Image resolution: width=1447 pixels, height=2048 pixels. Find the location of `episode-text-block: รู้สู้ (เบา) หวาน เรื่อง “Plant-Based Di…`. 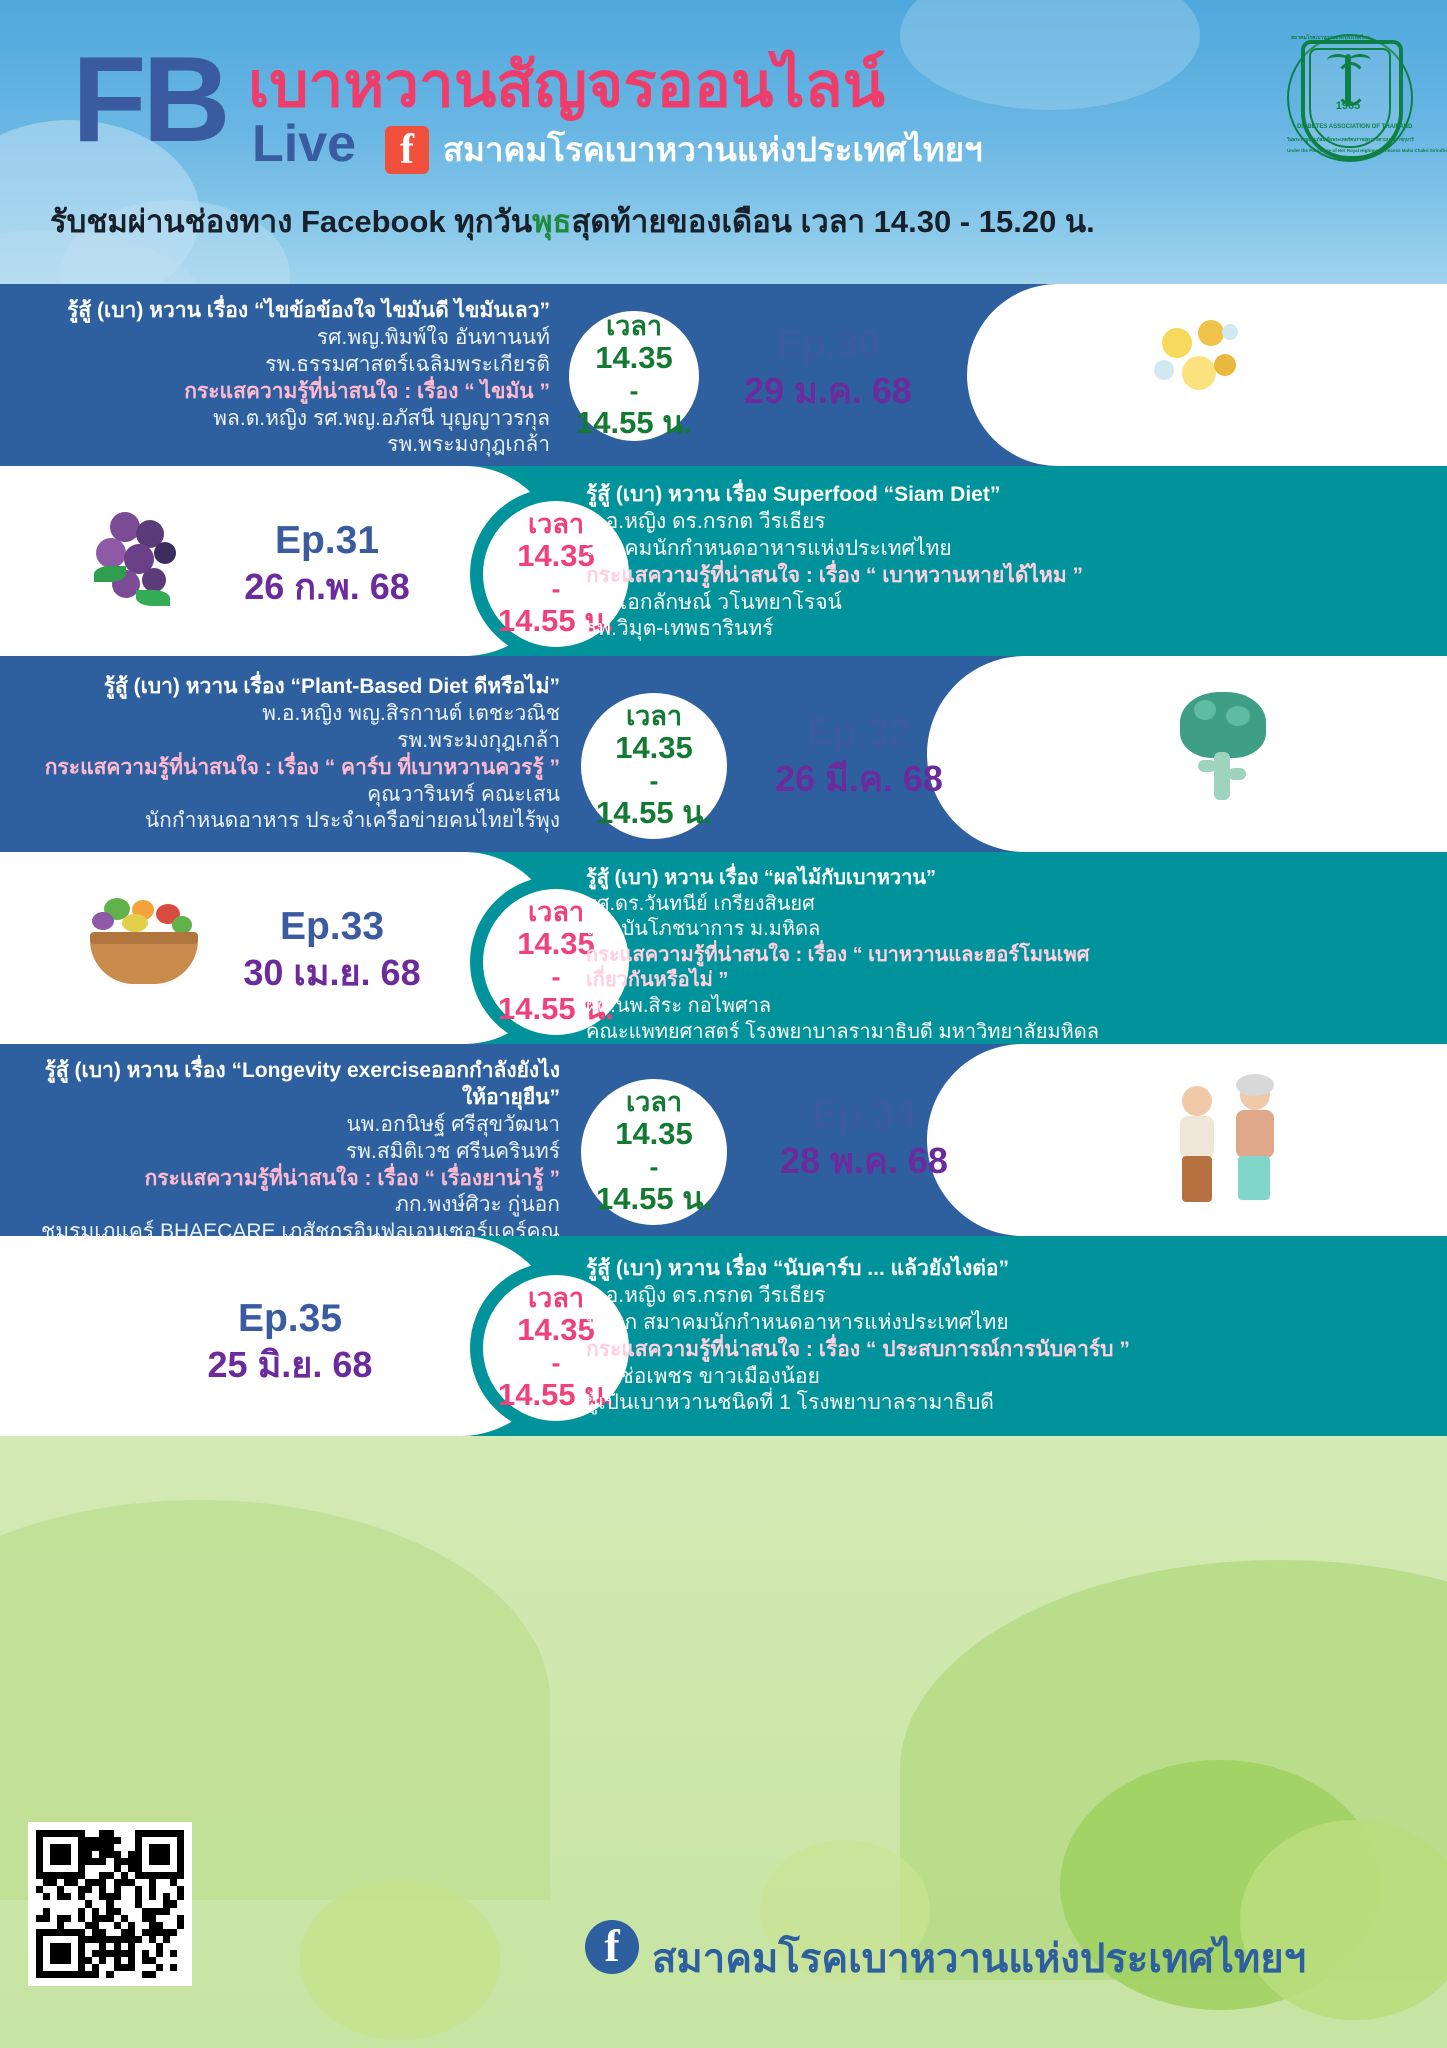

episode-text-block: รู้สู้ (เบา) หวาน เรื่อง “Plant-Based Di… is located at coordinates (280, 754).